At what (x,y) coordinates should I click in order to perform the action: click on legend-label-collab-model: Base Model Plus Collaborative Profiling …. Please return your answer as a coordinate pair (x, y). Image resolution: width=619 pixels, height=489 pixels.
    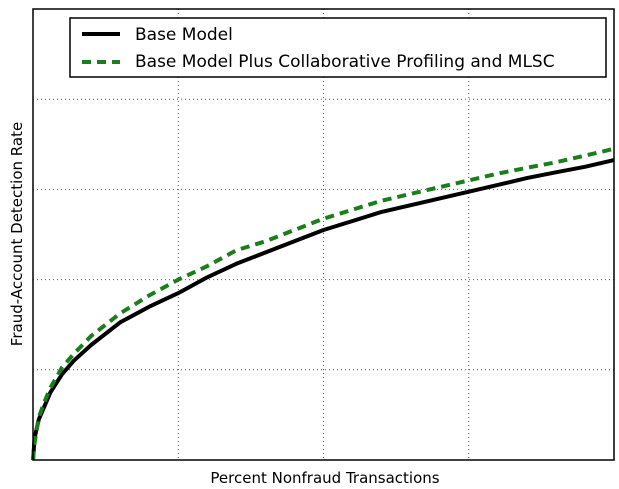
    Looking at the image, I should click on (345, 62).